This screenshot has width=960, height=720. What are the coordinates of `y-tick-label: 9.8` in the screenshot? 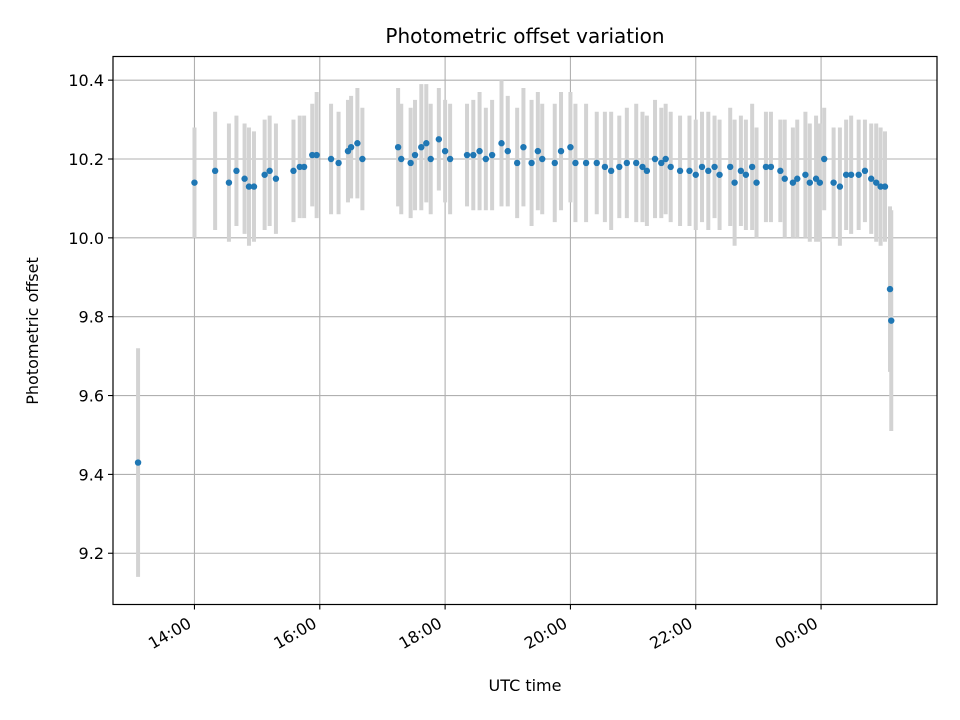 It's located at (91, 317).